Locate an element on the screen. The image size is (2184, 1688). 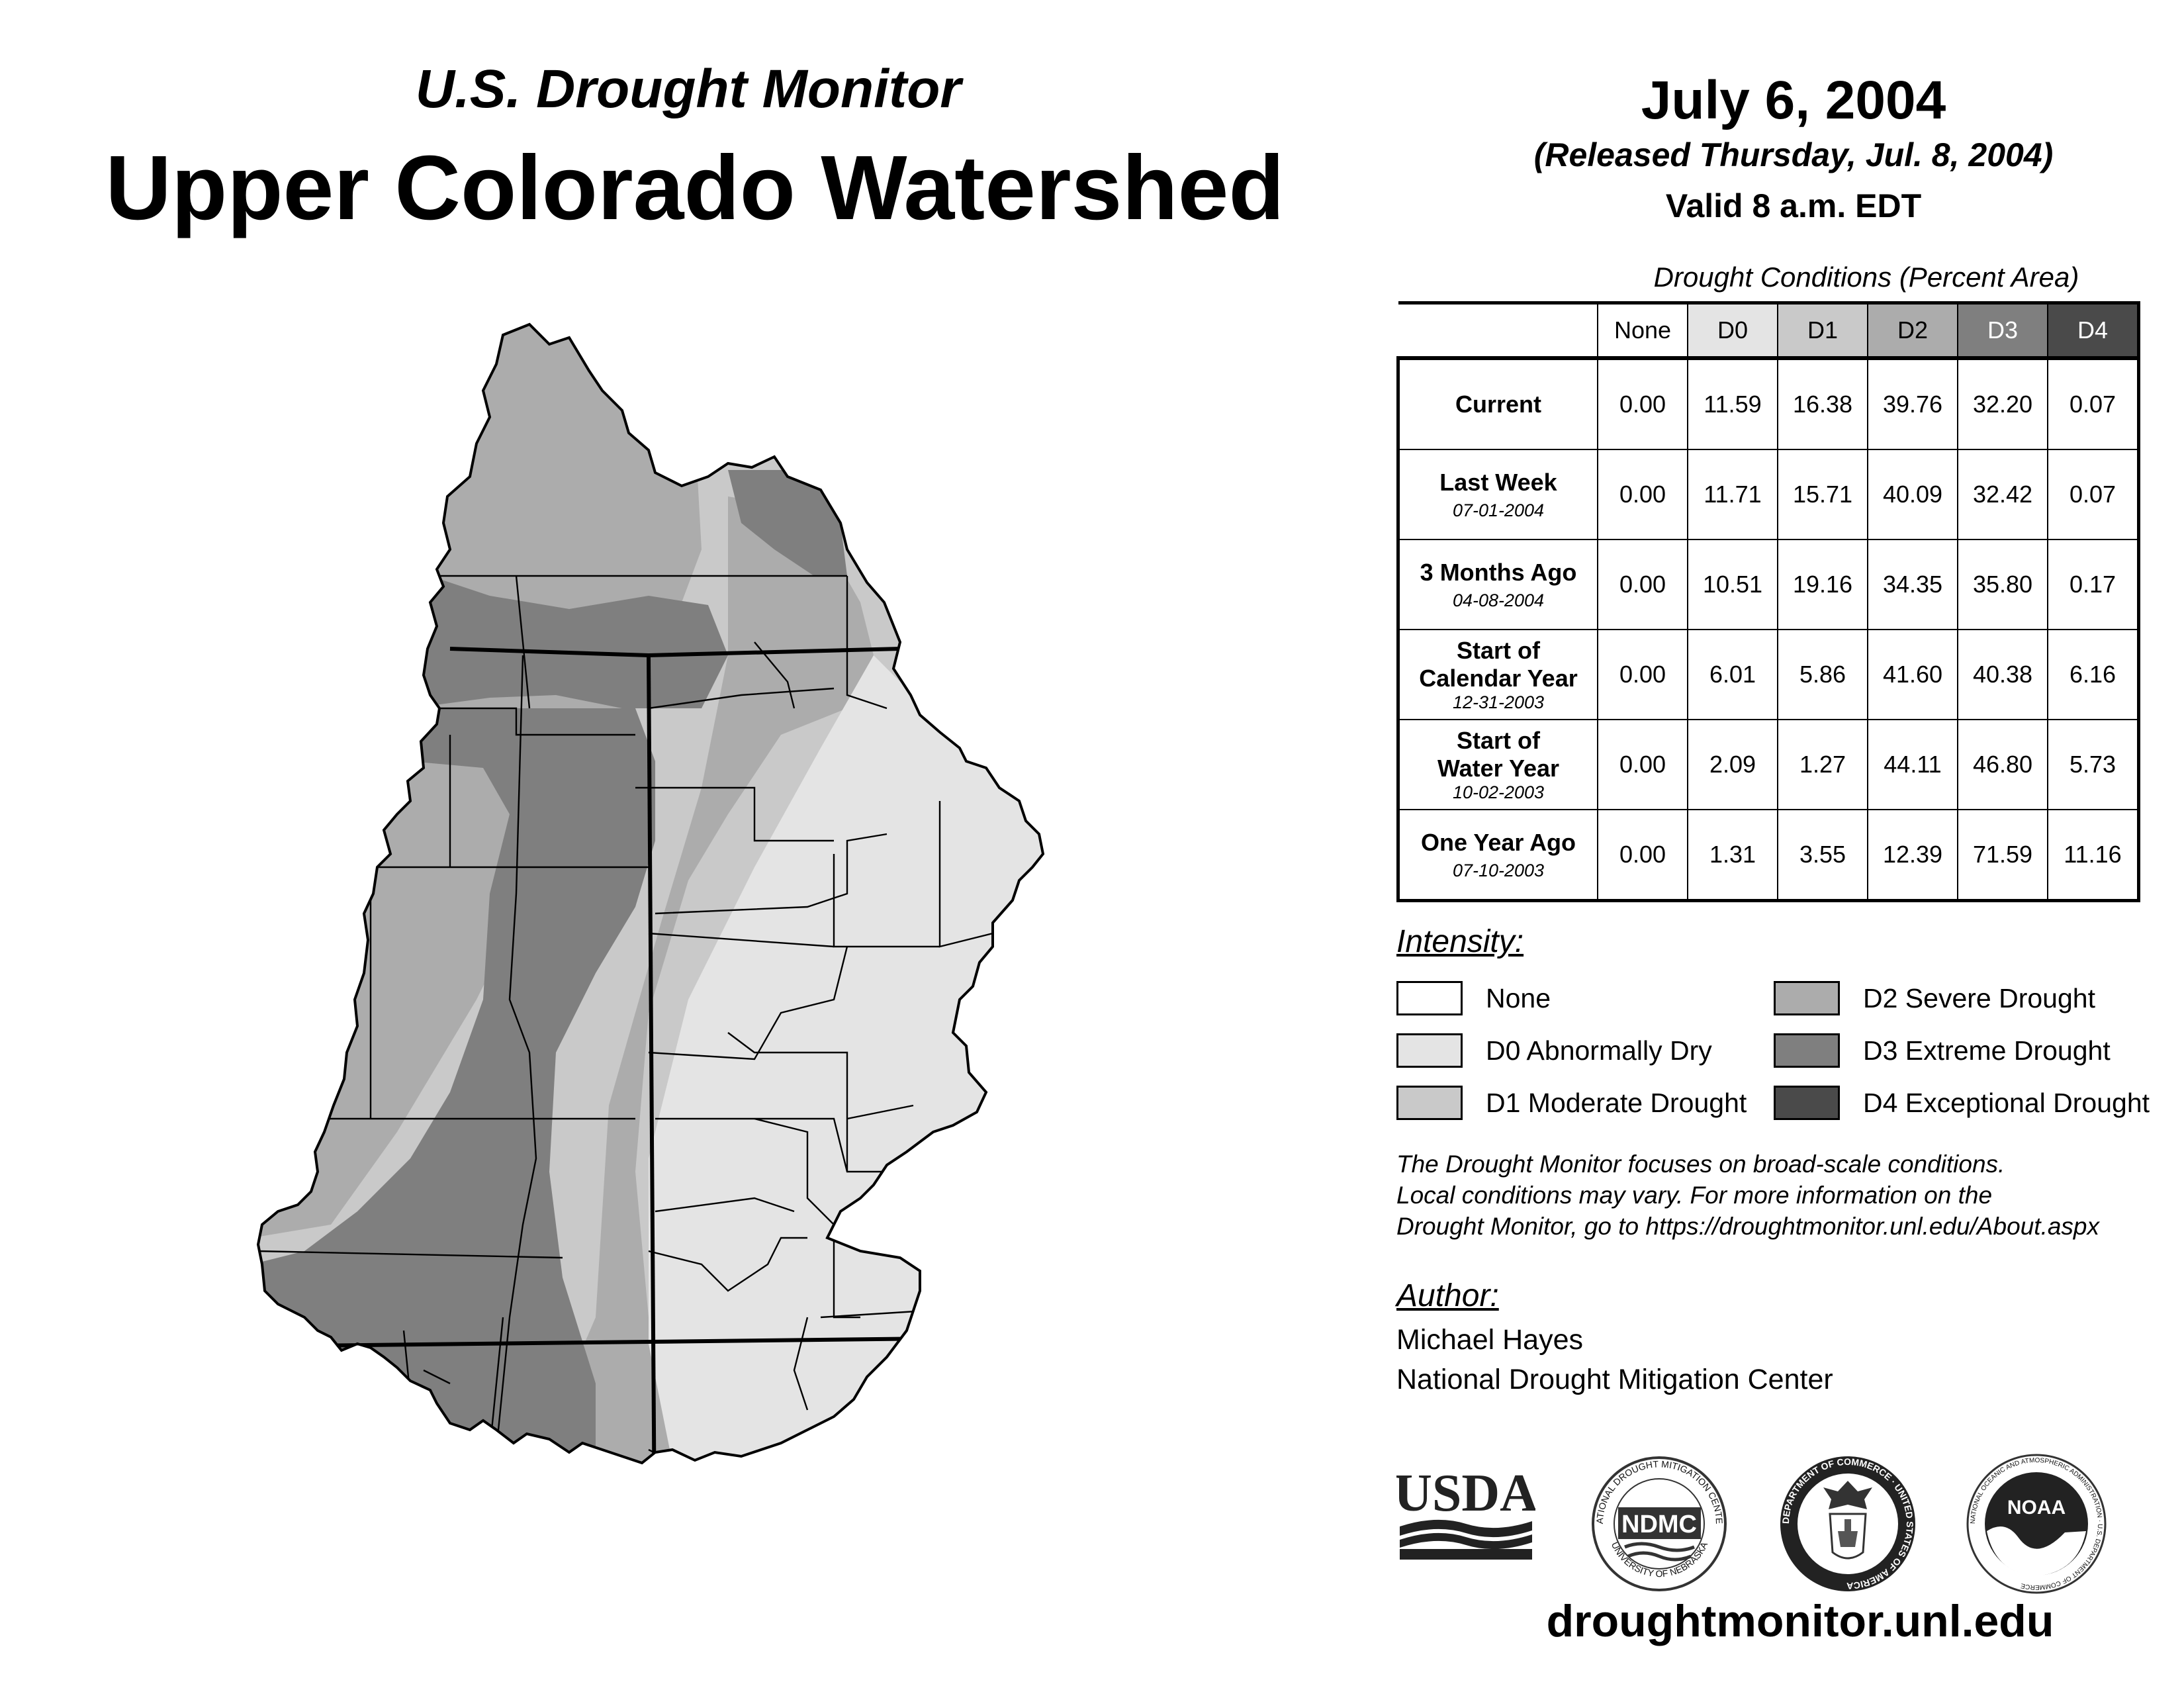
legend-swatch-d4 is located at coordinates (1807, 1103).